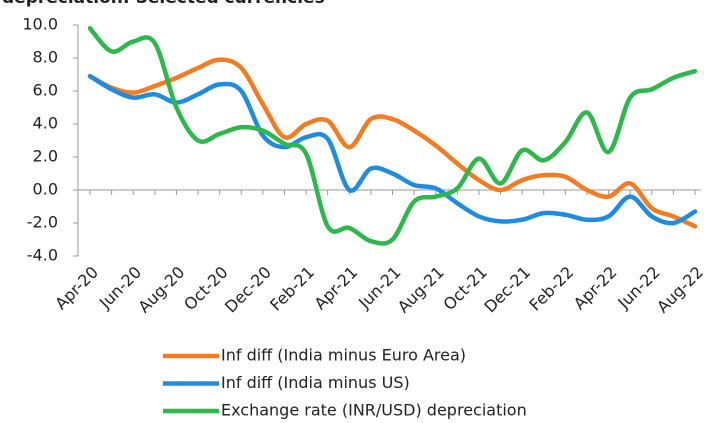 Image resolution: width=707 pixels, height=423 pixels. What do you see at coordinates (42, 255) in the screenshot?
I see `y-tick-label: -4.0` at bounding box center [42, 255].